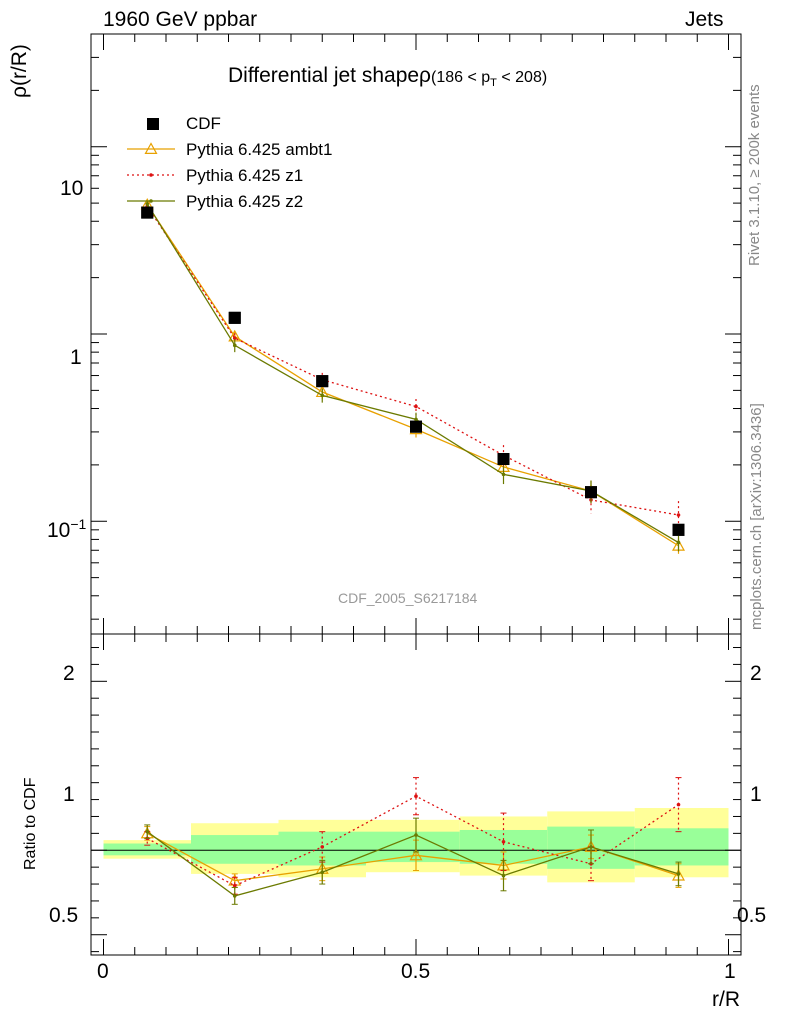 Image resolution: width=786 pixels, height=1024 pixels. What do you see at coordinates (493, 83) in the screenshot?
I see `title-sub-index: T` at bounding box center [493, 83].